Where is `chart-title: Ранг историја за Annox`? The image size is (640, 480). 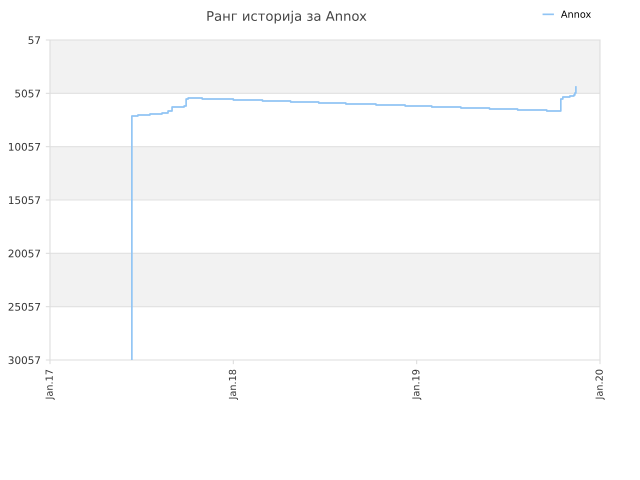
chart-title: Ранг историја за Annox is located at coordinates (286, 17).